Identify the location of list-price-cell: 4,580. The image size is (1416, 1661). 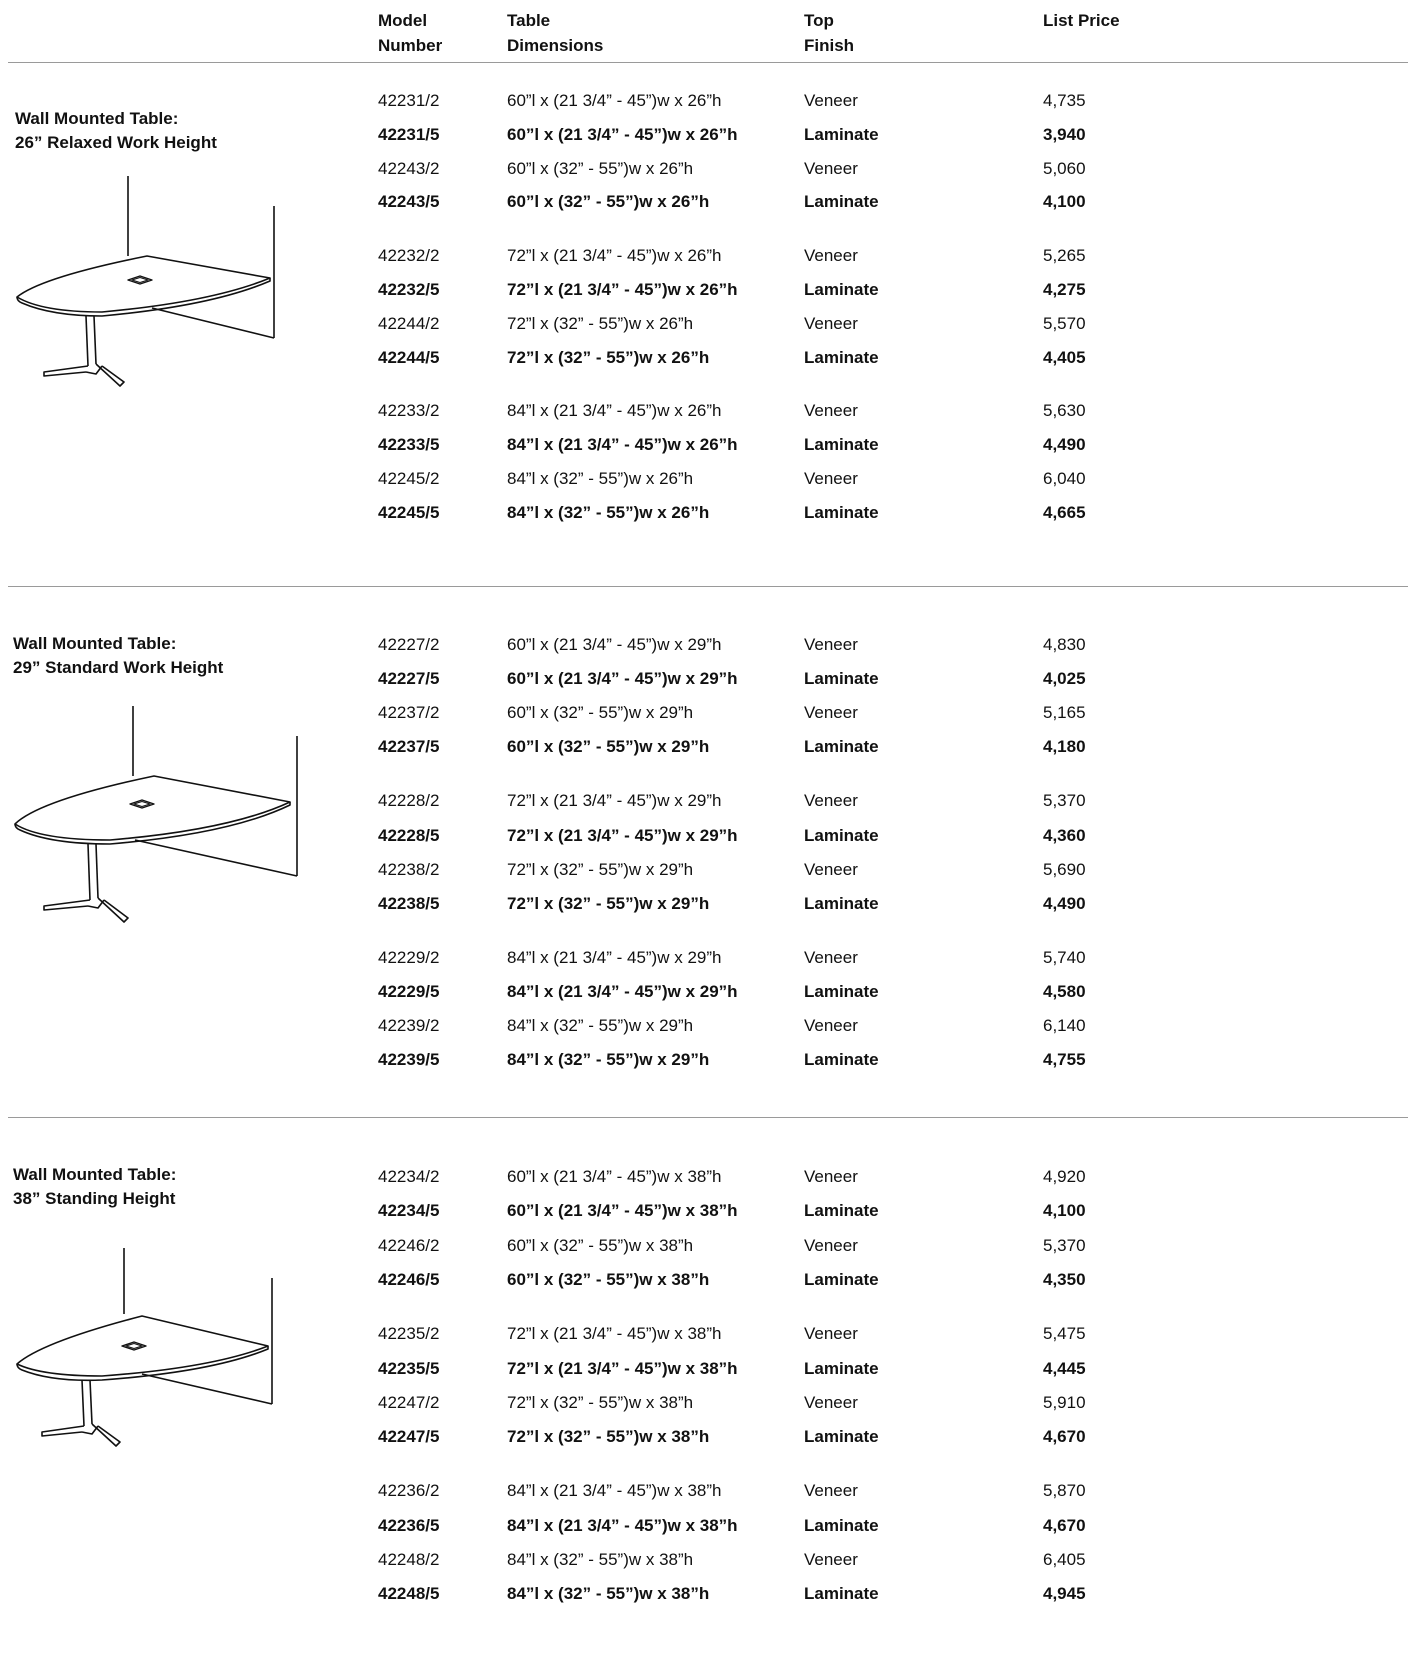
(1064, 991).